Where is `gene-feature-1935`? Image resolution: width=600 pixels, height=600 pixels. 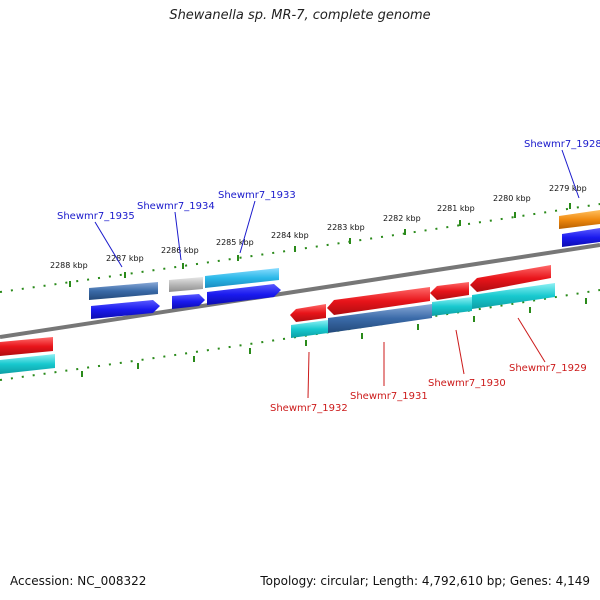 gene-feature-1935 is located at coordinates (123, 291).